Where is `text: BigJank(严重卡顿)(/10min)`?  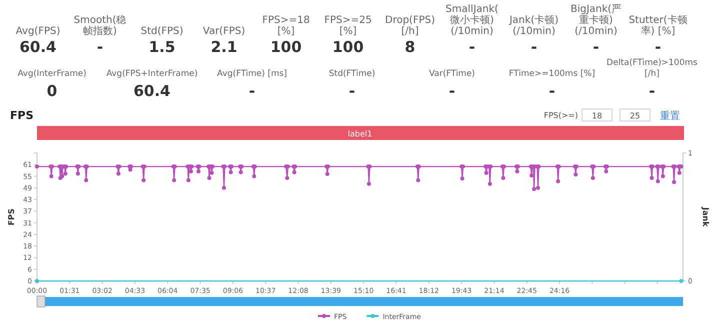 text: BigJank(严重卡顿)(/10min) is located at coordinates (596, 20).